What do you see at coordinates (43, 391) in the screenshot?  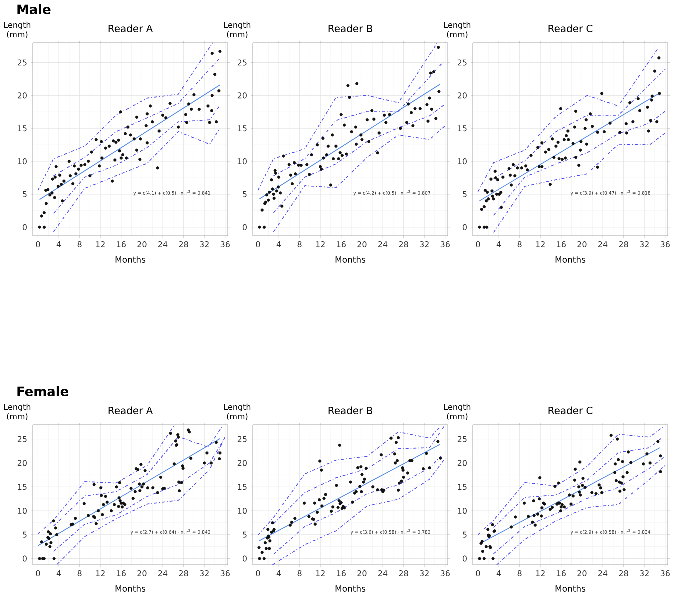 I see `text: Female` at bounding box center [43, 391].